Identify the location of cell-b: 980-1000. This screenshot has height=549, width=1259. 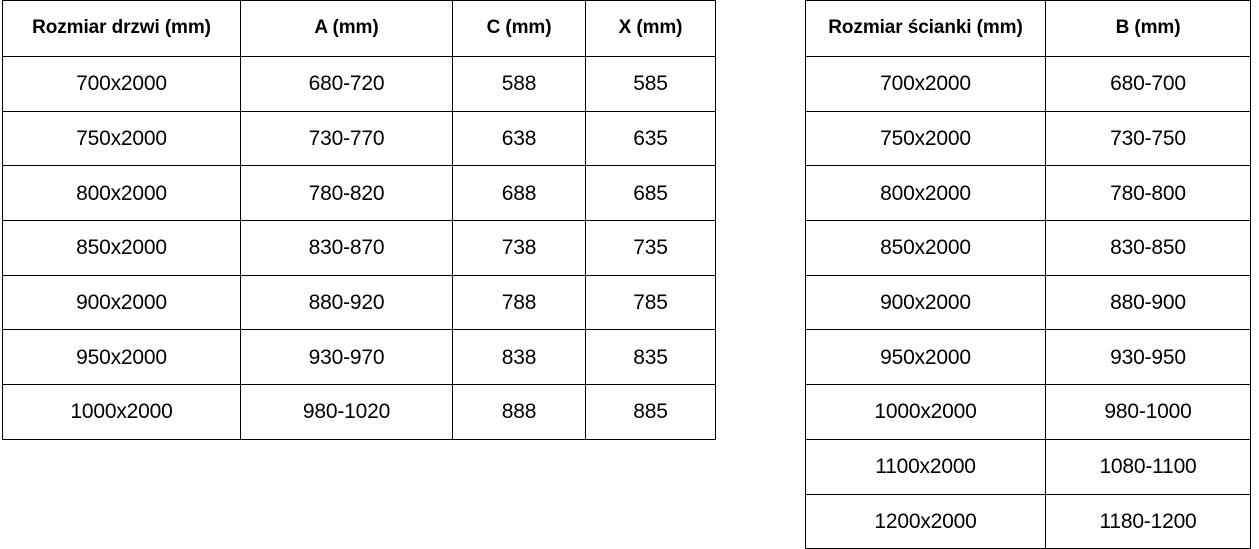
(1148, 412).